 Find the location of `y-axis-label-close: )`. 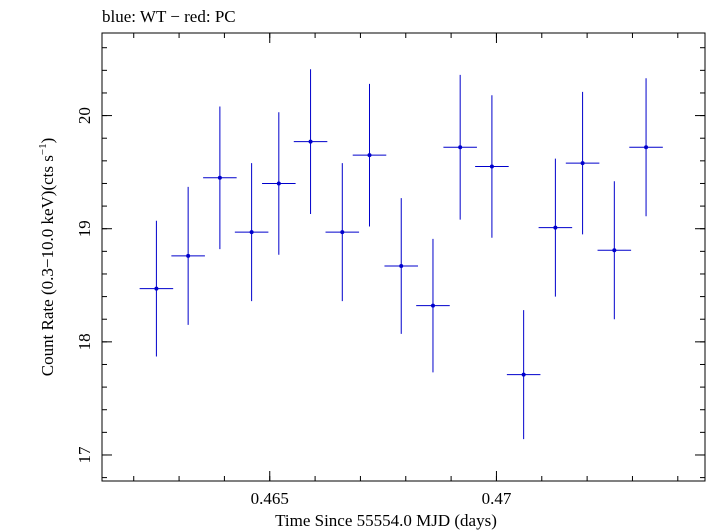

y-axis-label-close: ) is located at coordinates (47, 141).